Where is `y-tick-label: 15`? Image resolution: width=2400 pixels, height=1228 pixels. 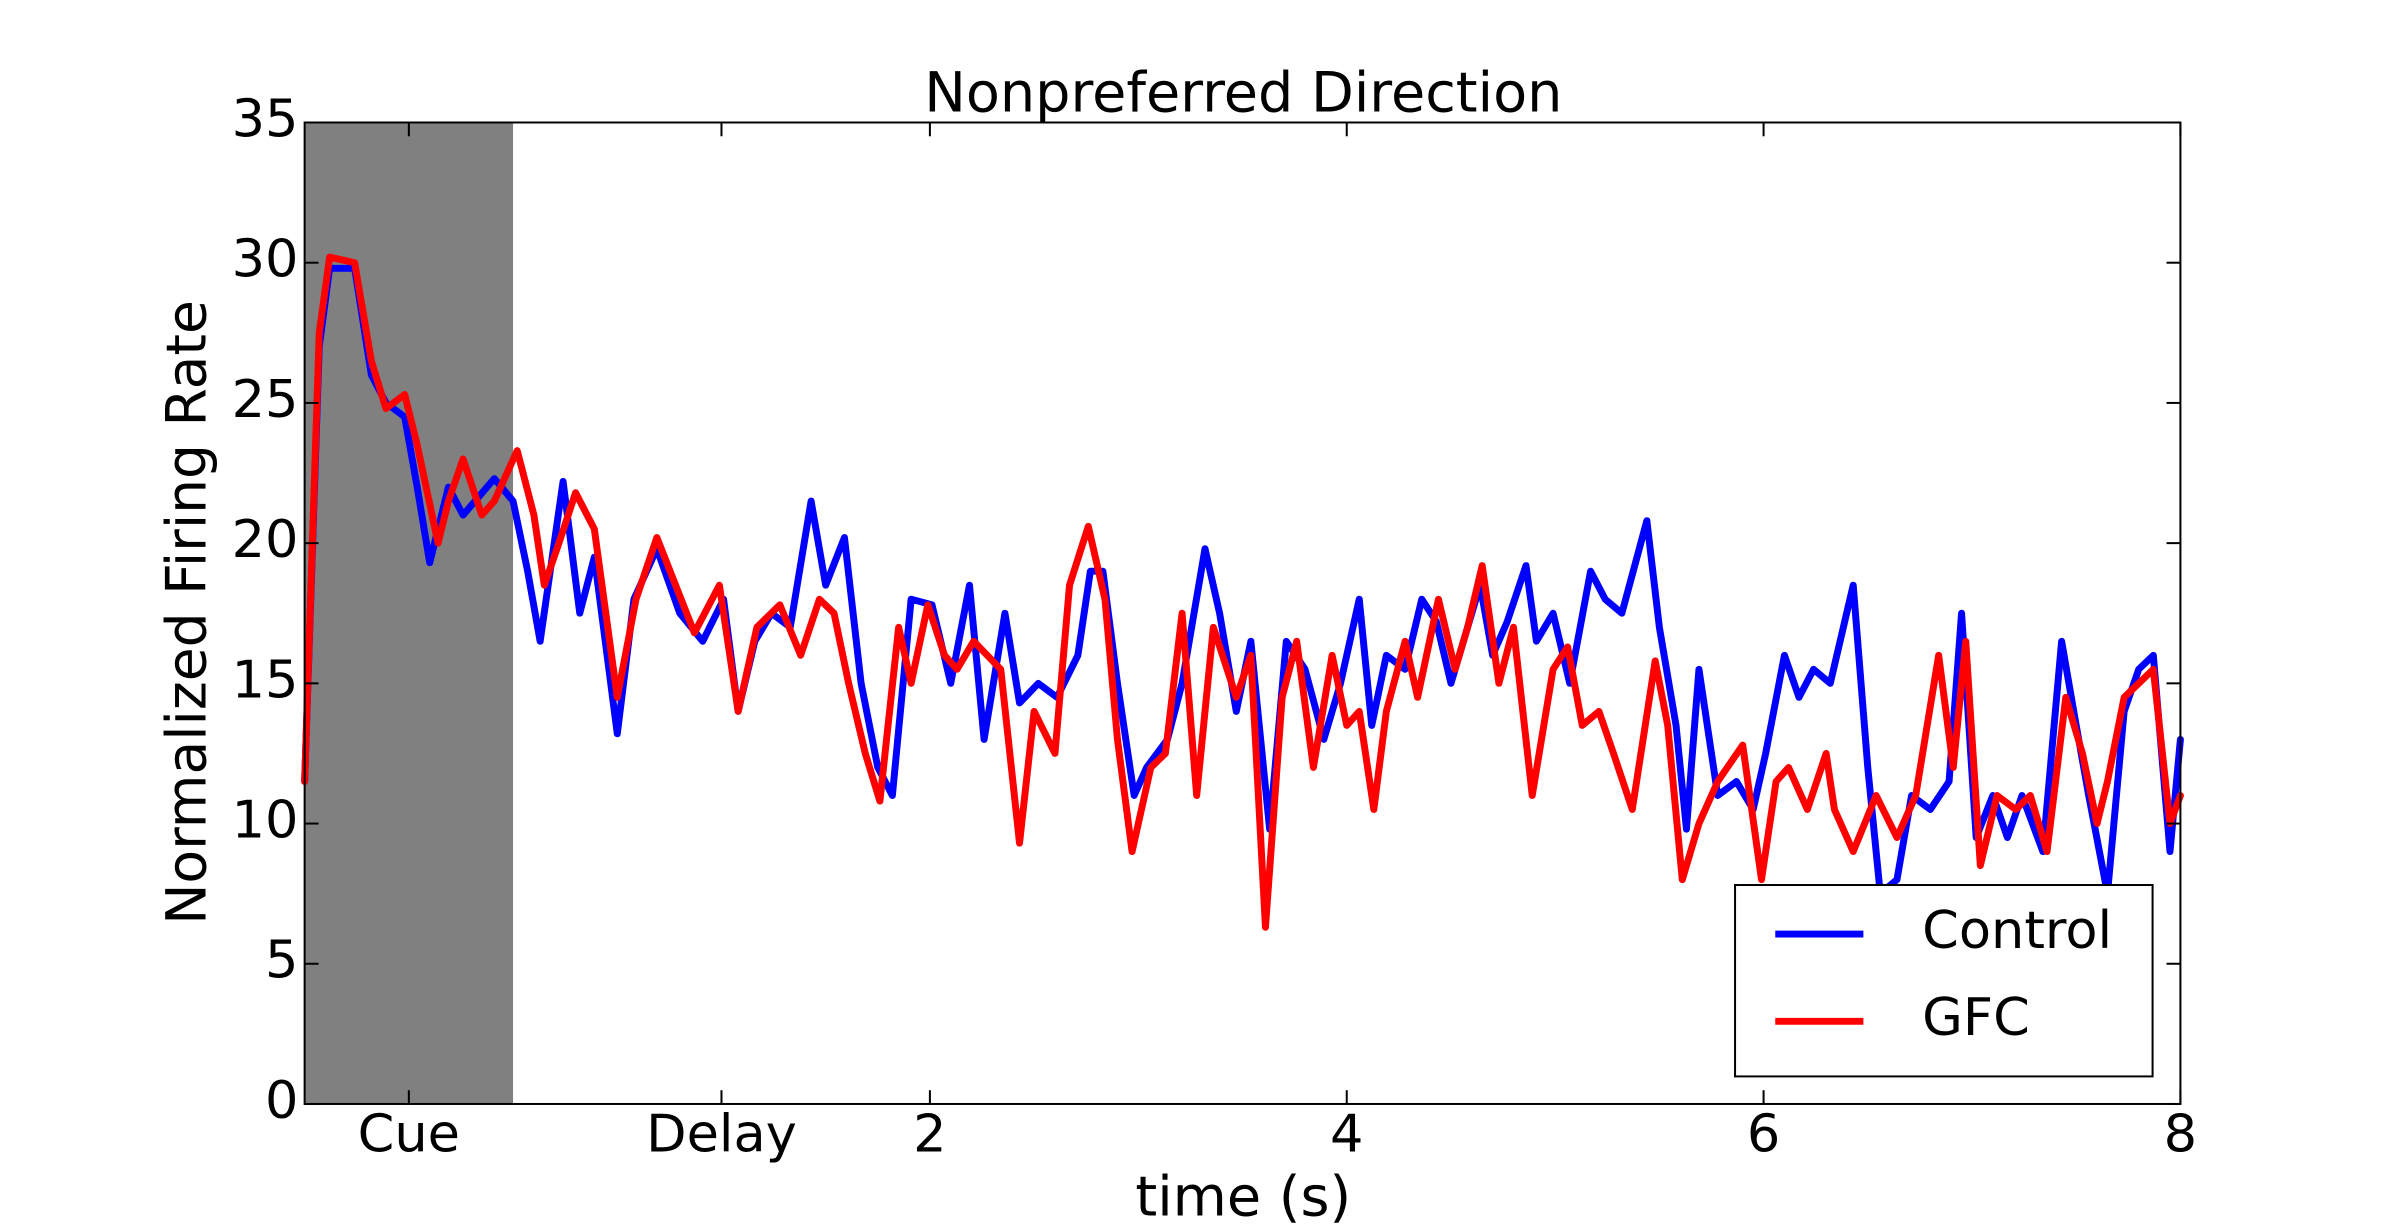 y-tick-label: 15 is located at coordinates (265, 680).